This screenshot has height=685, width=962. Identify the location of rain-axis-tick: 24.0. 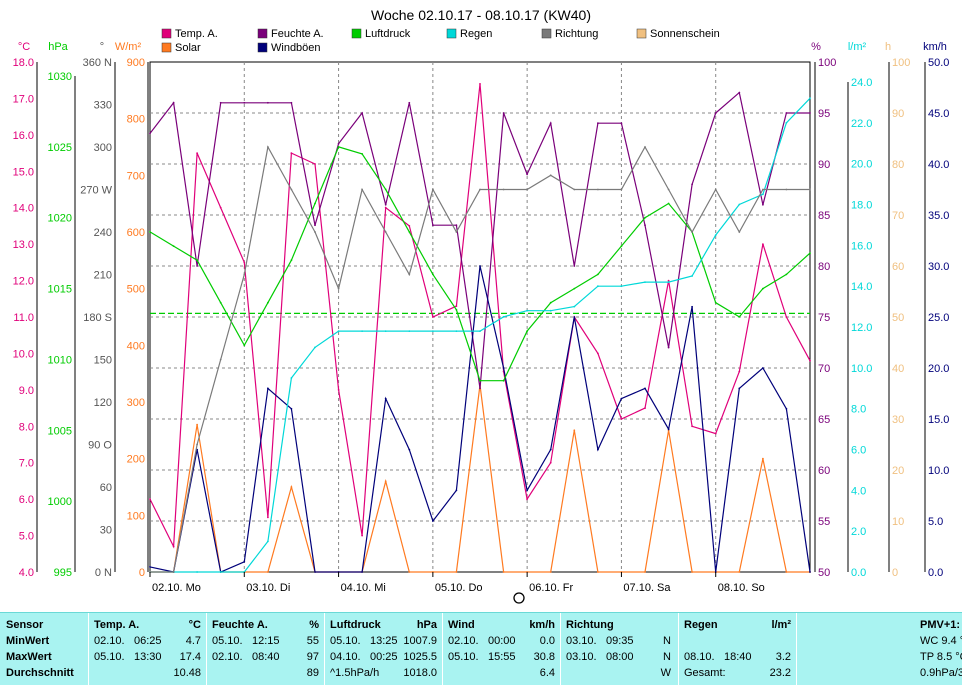
(861, 83).